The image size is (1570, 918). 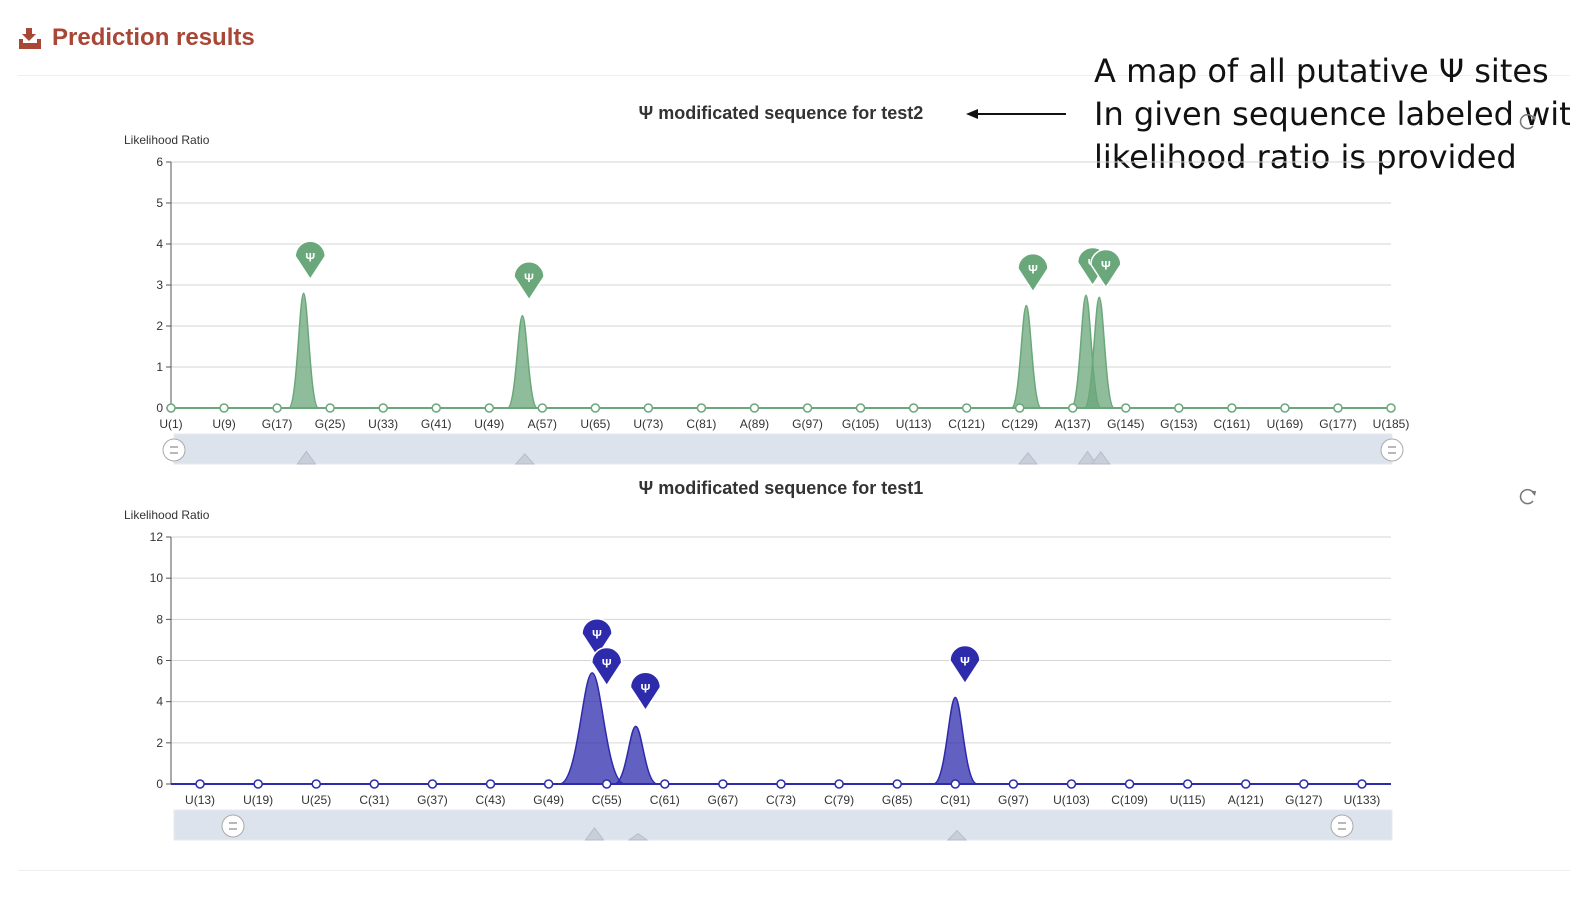 I want to click on x-tick-label: G(37), so click(x=432, y=800).